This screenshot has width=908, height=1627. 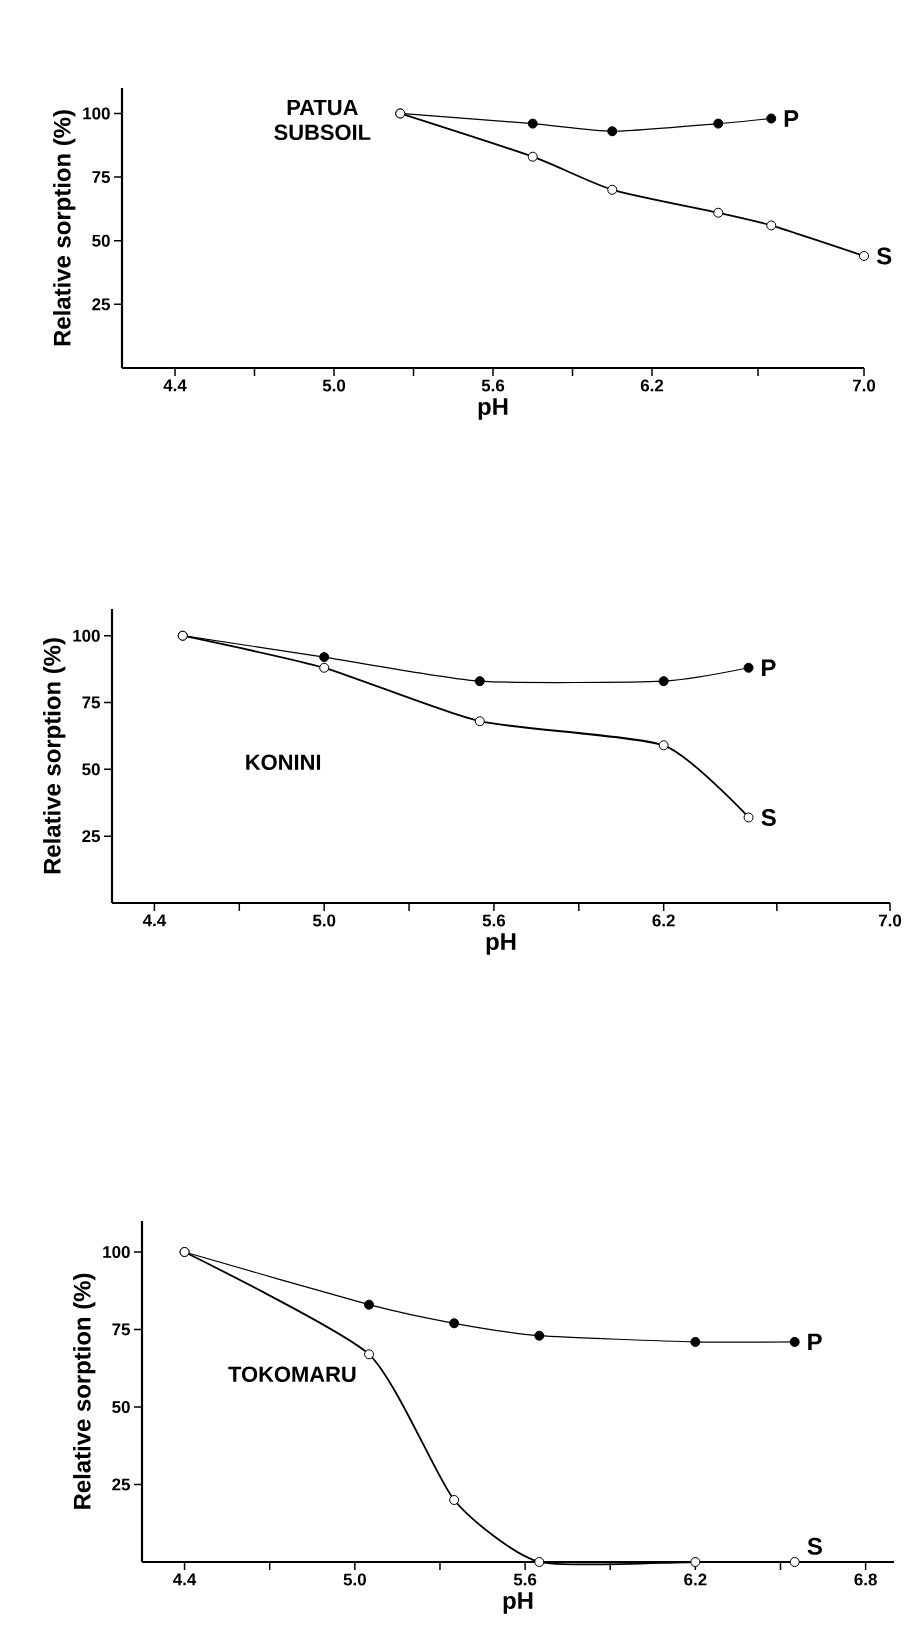 What do you see at coordinates (865, 1579) in the screenshot?
I see `x-tick-label: 6.8` at bounding box center [865, 1579].